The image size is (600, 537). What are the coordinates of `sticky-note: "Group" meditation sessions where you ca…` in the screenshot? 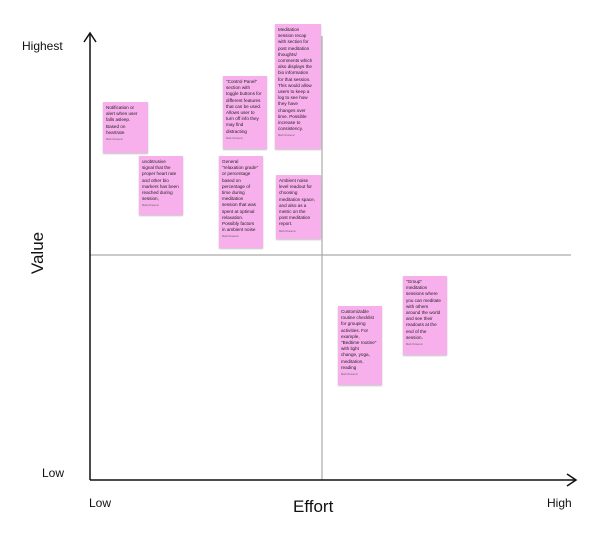 It's located at (425, 315).